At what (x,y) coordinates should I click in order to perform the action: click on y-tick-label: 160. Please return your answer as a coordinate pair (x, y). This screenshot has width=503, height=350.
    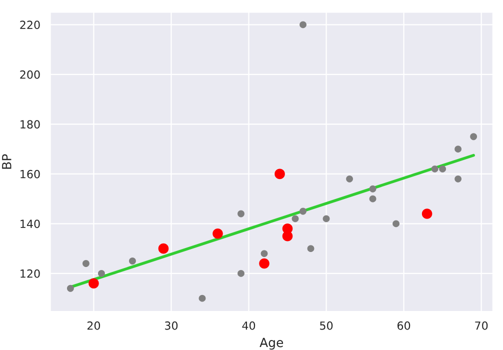
    Looking at the image, I should click on (30, 174).